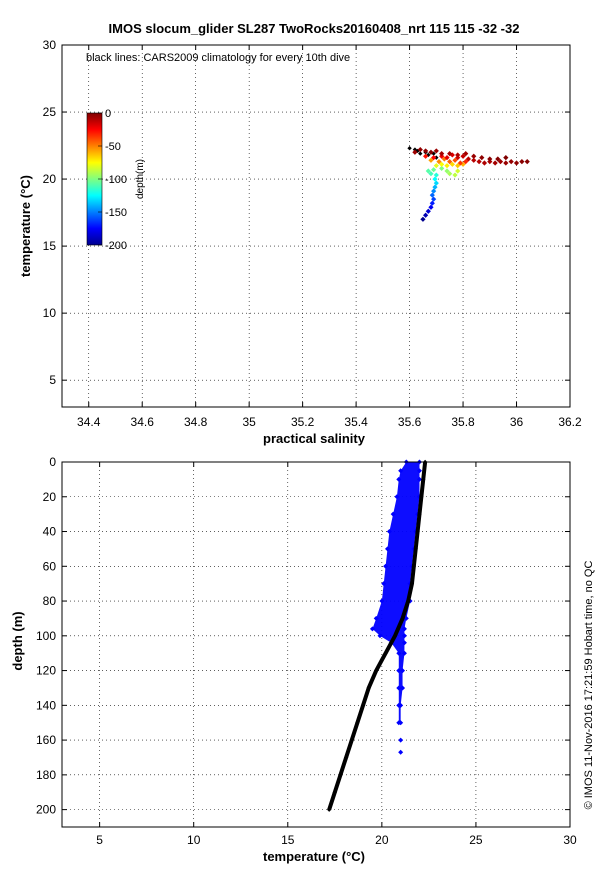  Describe the element at coordinates (249, 422) in the screenshot. I see `ts-x-tick-label: 35` at that location.